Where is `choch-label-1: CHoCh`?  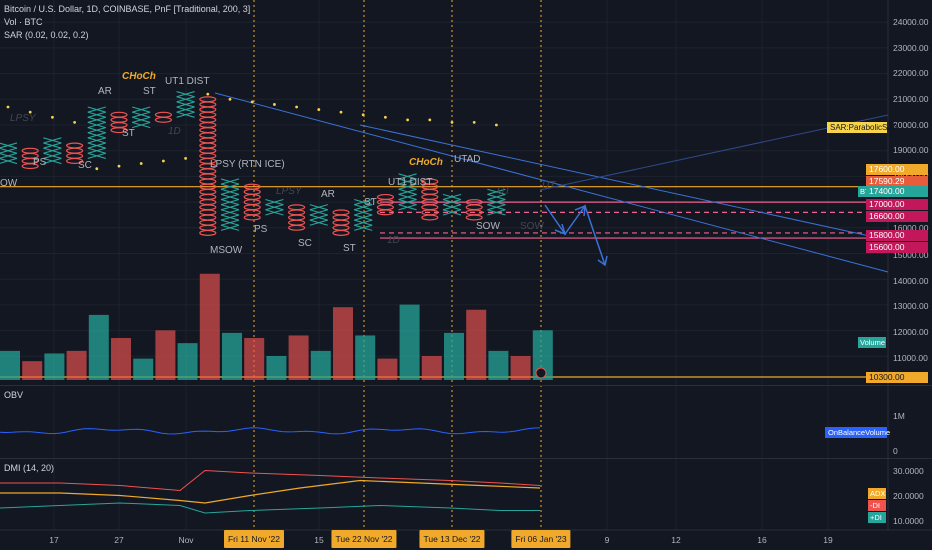
choch-label-1: CHoCh is located at coordinates (139, 76).